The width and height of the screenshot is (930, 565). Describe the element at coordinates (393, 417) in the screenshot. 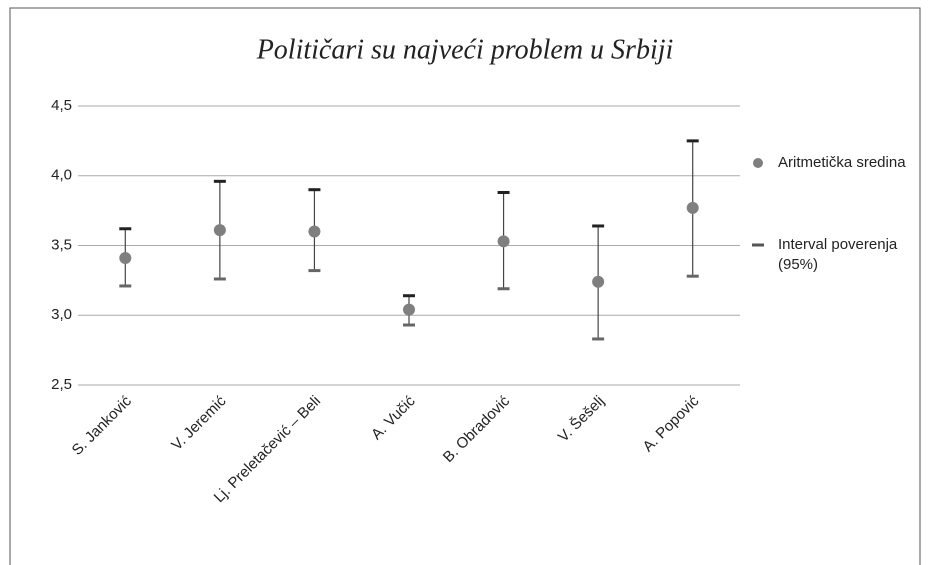

I see `x-tick-label: A. Vučić` at that location.